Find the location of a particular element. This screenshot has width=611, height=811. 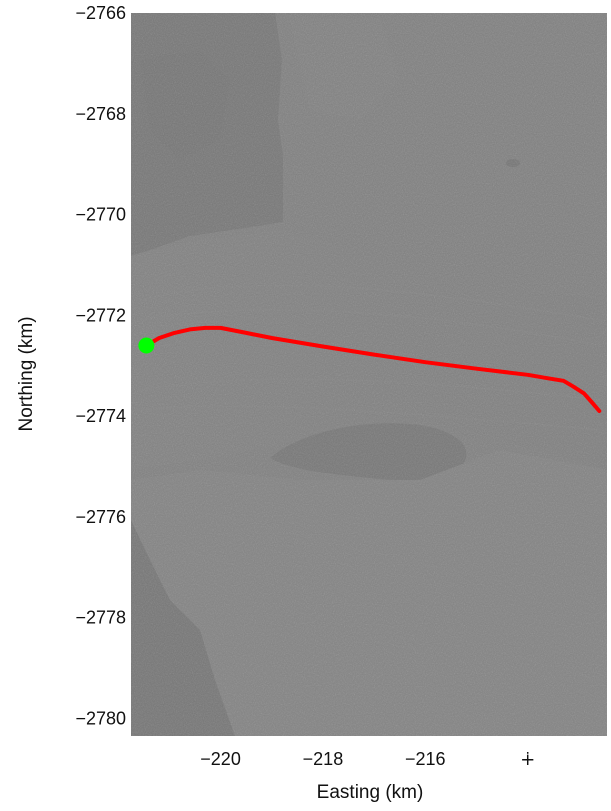

y-tick-label: −2780 is located at coordinates (100, 718).